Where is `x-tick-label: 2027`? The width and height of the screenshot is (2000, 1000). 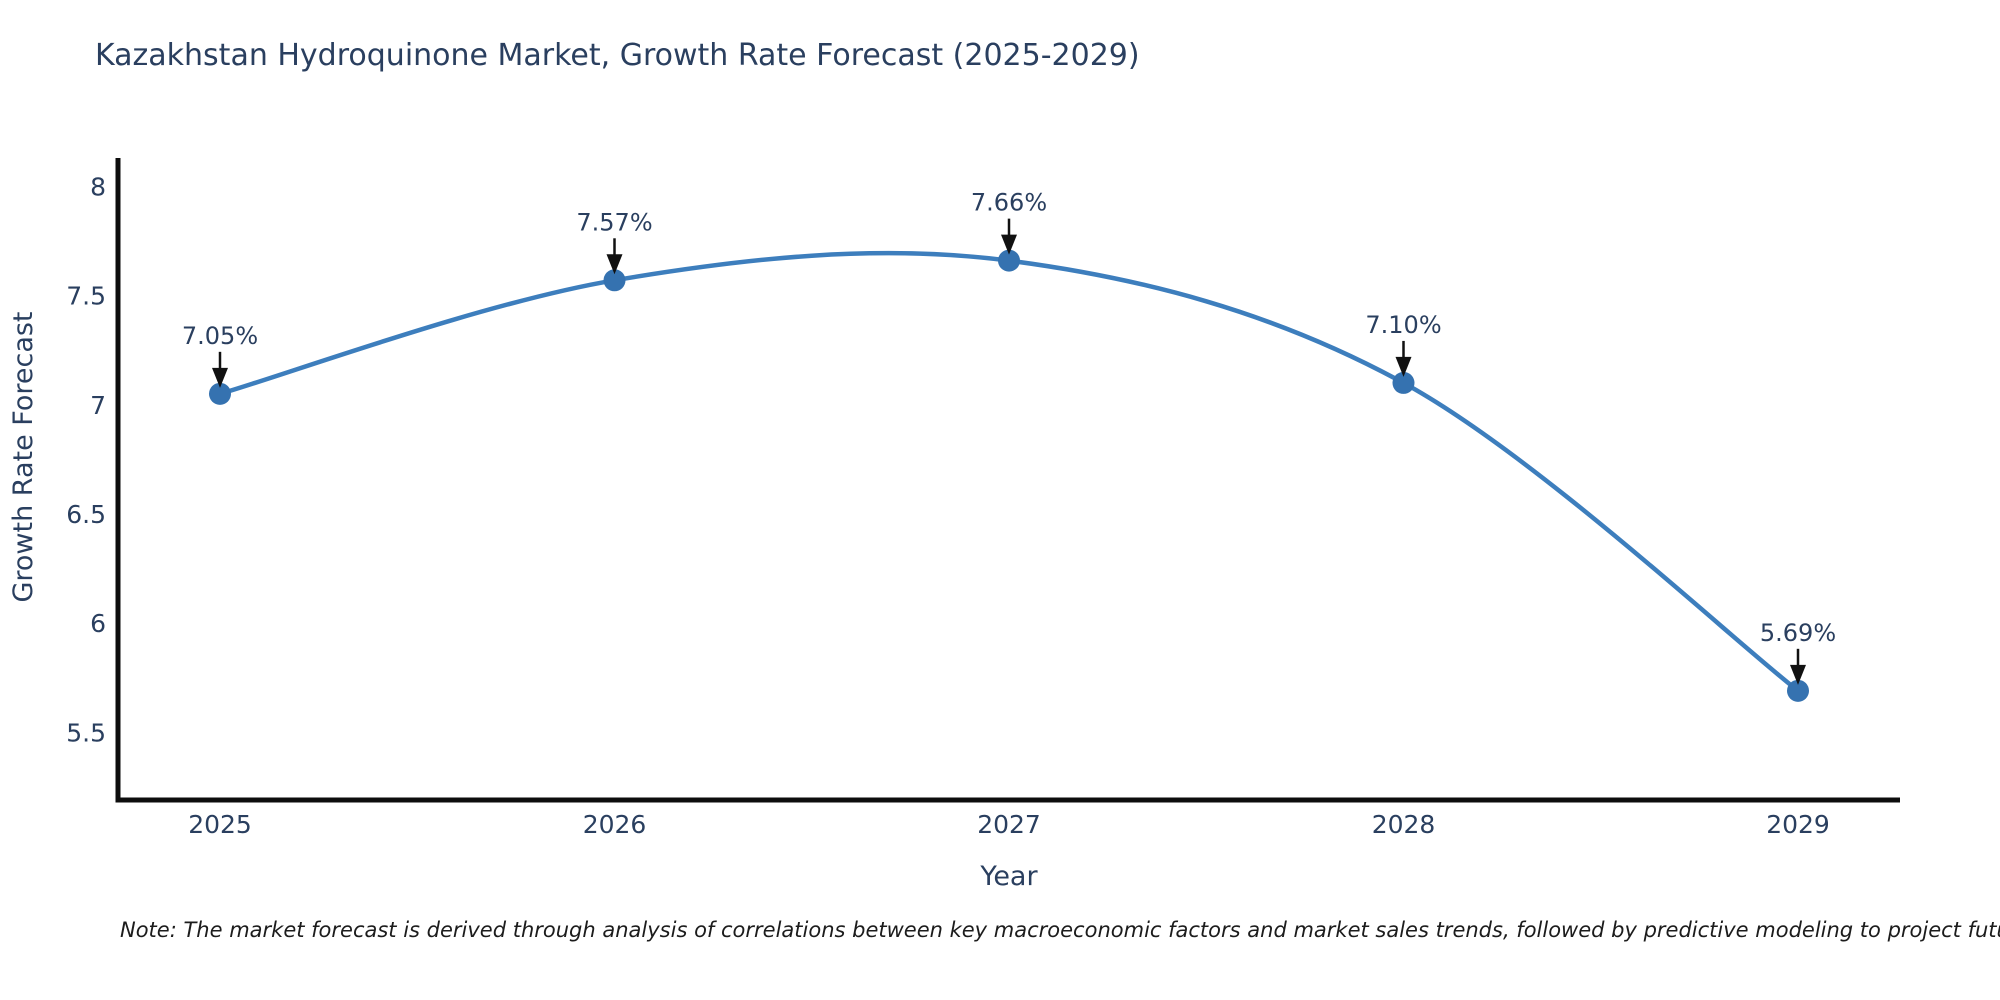 x-tick-label: 2027 is located at coordinates (1009, 824).